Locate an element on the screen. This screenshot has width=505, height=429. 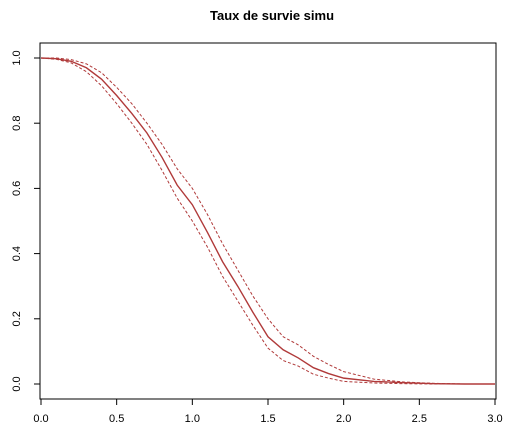
y-tick-label: 0.2 is located at coordinates (17, 318).